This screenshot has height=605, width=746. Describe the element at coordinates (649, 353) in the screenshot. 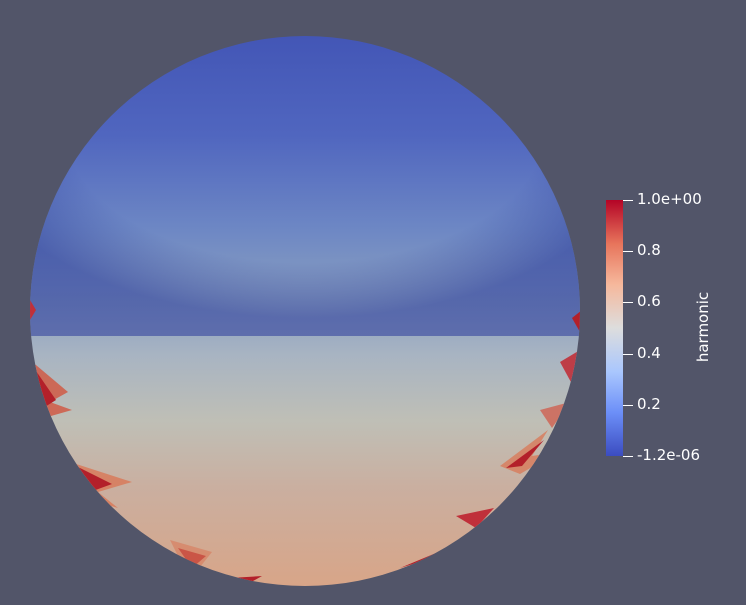

I see `colorbar-tick-label: 0.4` at that location.